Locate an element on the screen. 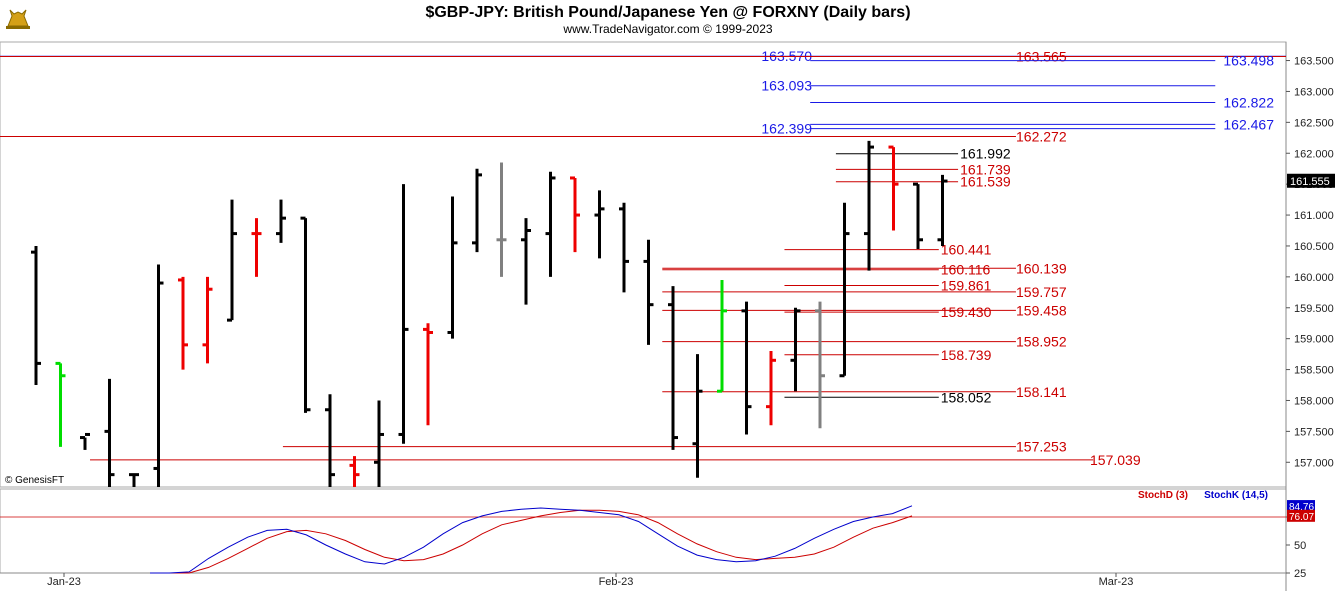  level-label: 158.052 is located at coordinates (966, 397).